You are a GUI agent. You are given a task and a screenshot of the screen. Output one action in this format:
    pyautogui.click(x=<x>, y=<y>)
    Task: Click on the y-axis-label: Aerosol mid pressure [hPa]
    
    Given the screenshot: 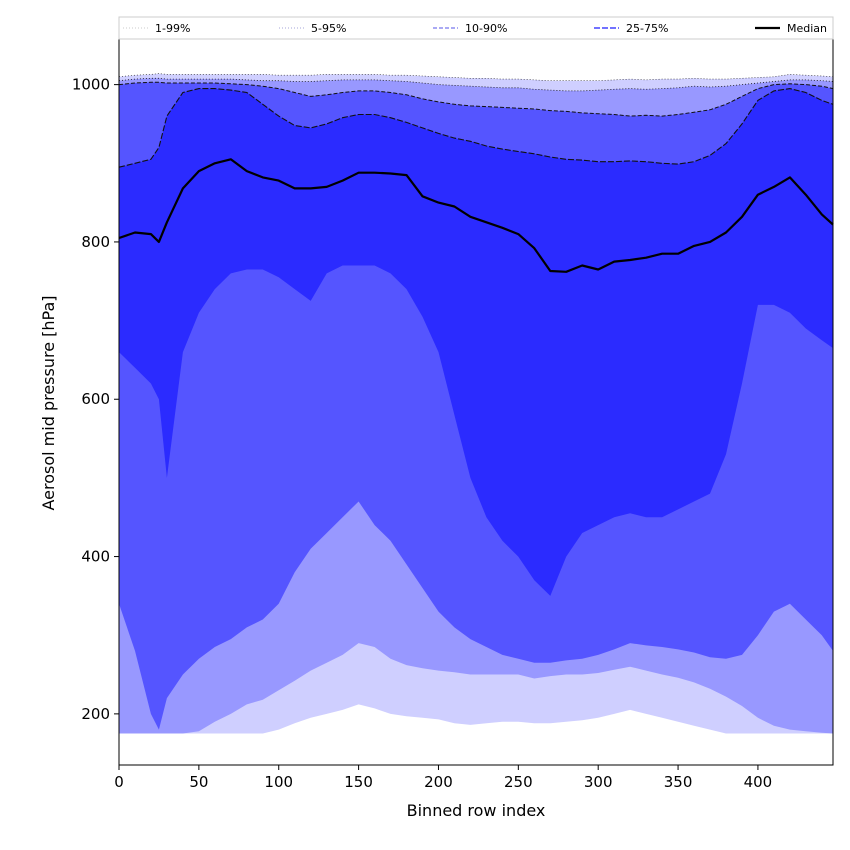 What is the action you would take?
    pyautogui.click(x=48, y=402)
    